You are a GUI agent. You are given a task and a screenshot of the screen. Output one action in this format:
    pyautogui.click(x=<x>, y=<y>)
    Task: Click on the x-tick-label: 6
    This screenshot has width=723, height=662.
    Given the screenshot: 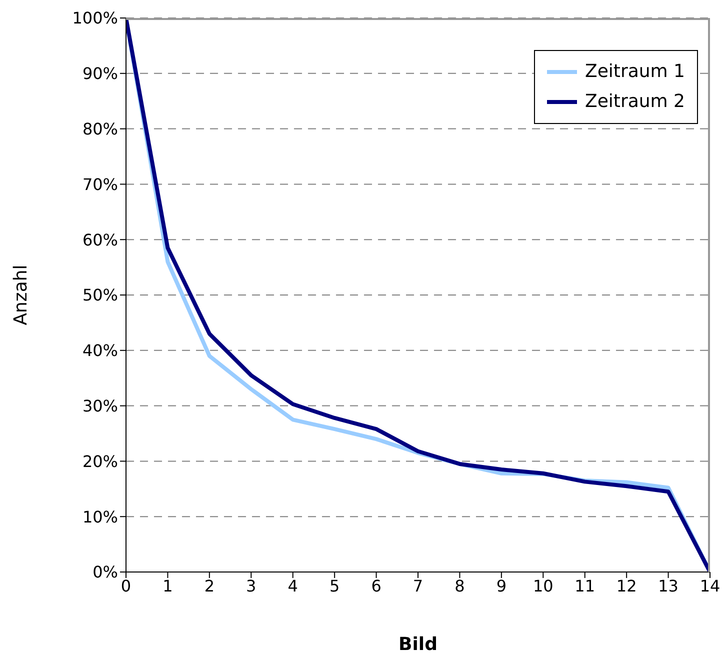 What is the action you would take?
    pyautogui.click(x=376, y=586)
    